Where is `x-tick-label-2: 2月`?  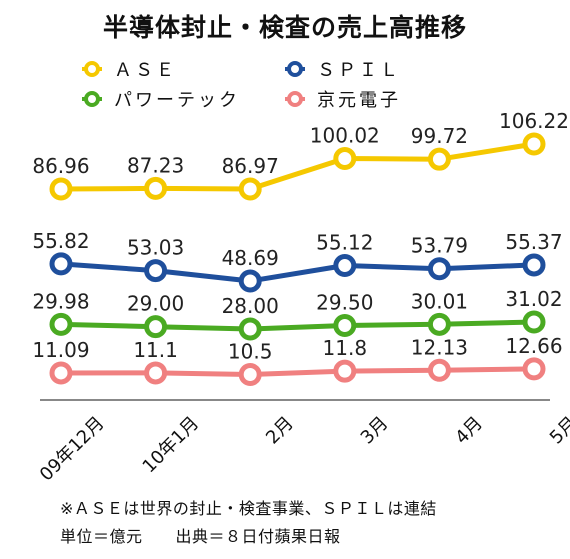 x-tick-label-2: 2月 is located at coordinates (280, 431).